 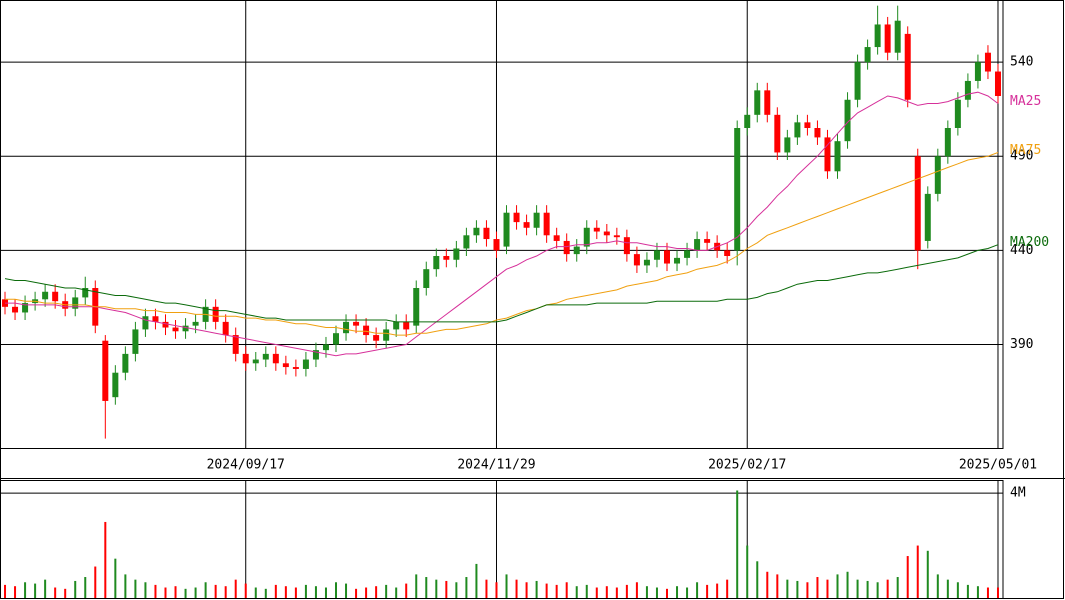 I want to click on legend-label: MA25, so click(x=1025, y=101).